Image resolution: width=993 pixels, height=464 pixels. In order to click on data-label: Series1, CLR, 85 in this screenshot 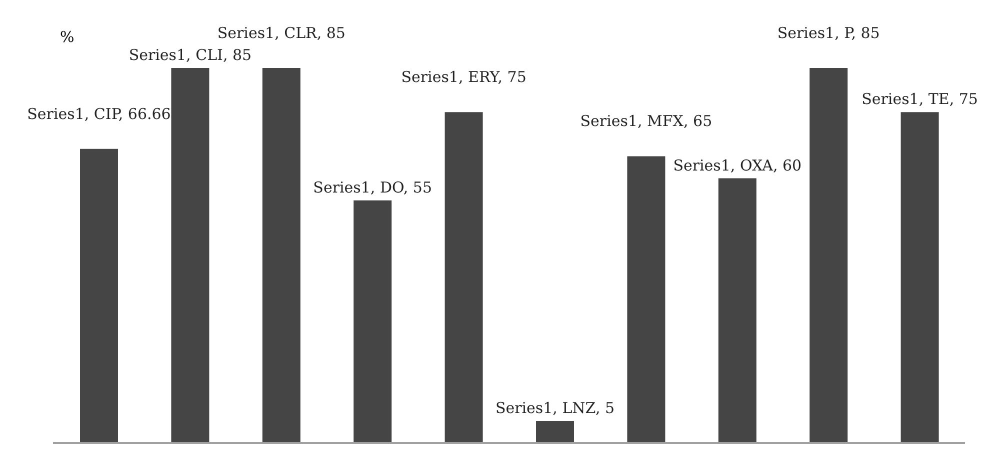, I will do `click(281, 33)`.